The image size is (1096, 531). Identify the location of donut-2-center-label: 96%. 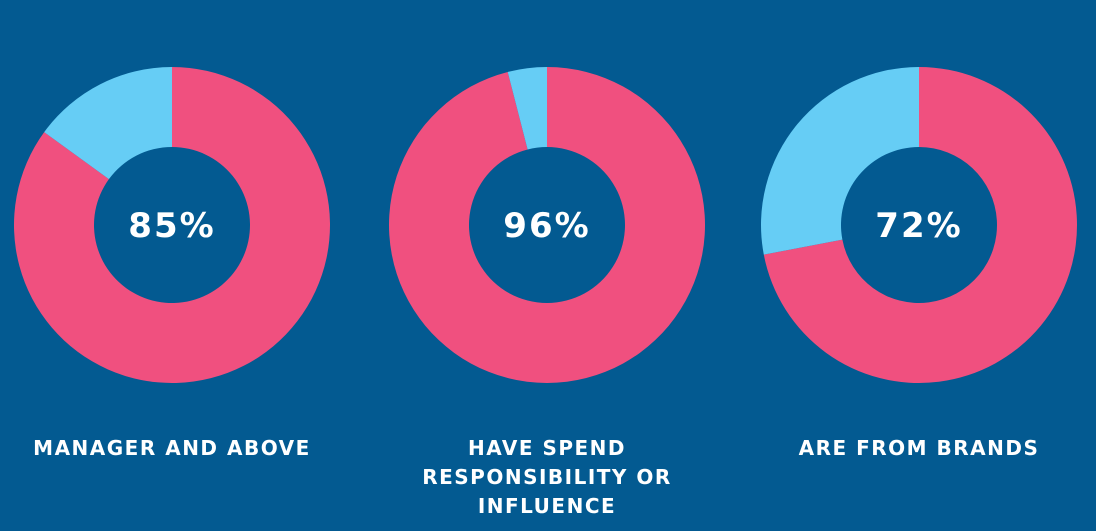
(546, 226).